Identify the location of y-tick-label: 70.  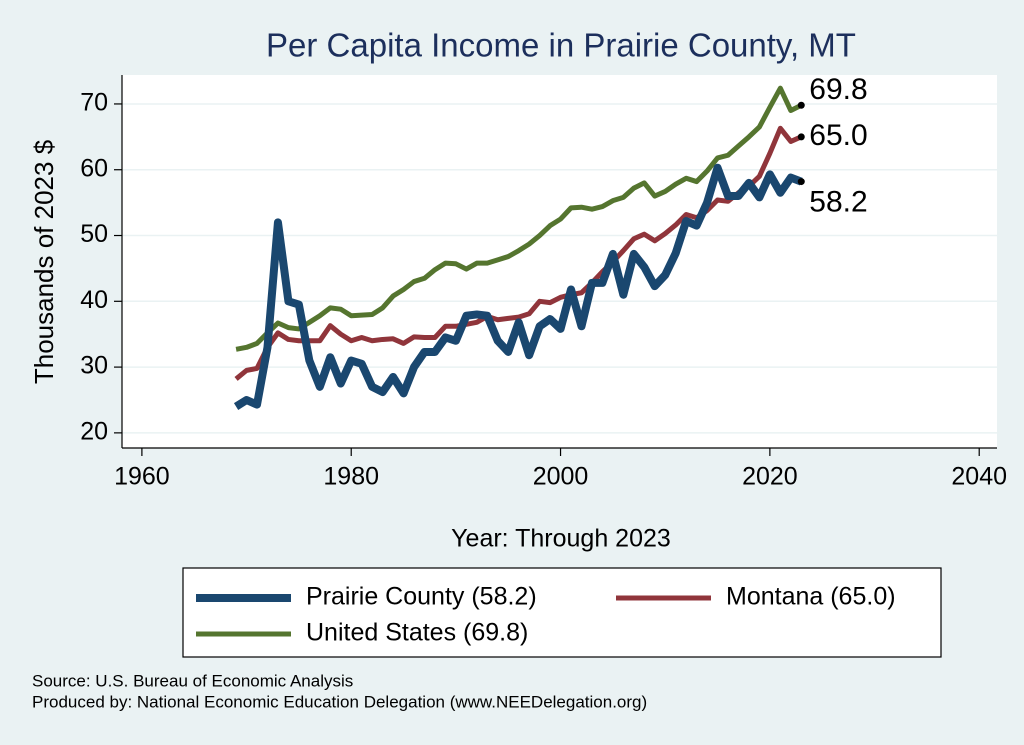
(94, 103).